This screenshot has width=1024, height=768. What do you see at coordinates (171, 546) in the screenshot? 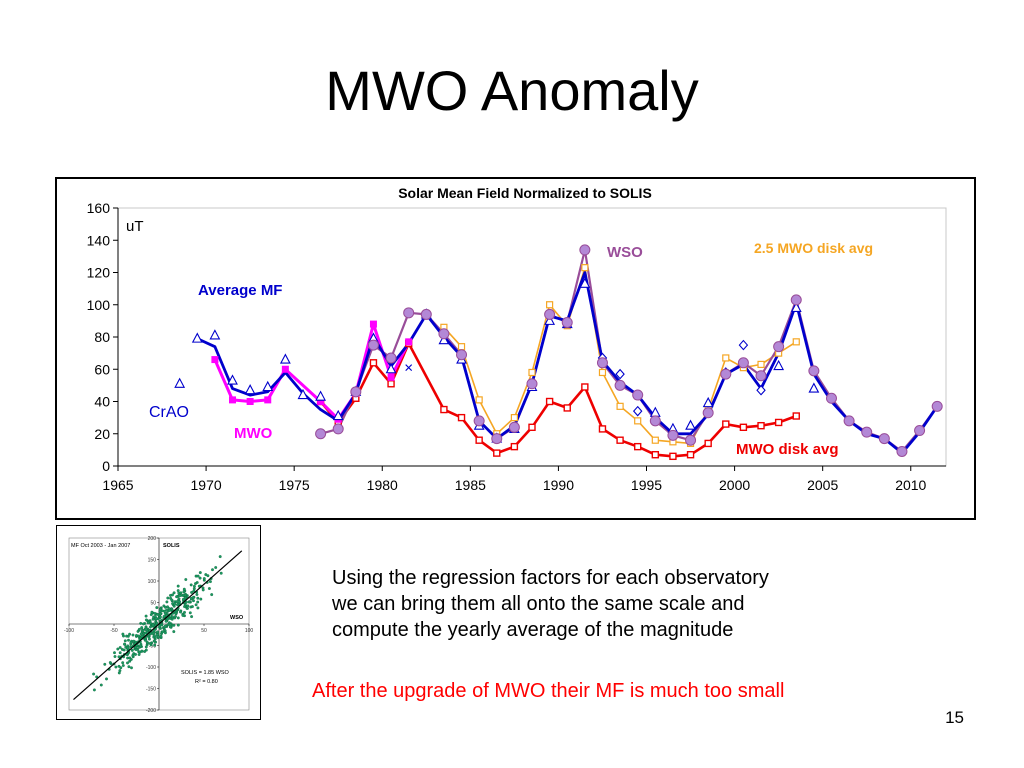
I see `inset-y-axis-label: SOLIS` at bounding box center [171, 546].